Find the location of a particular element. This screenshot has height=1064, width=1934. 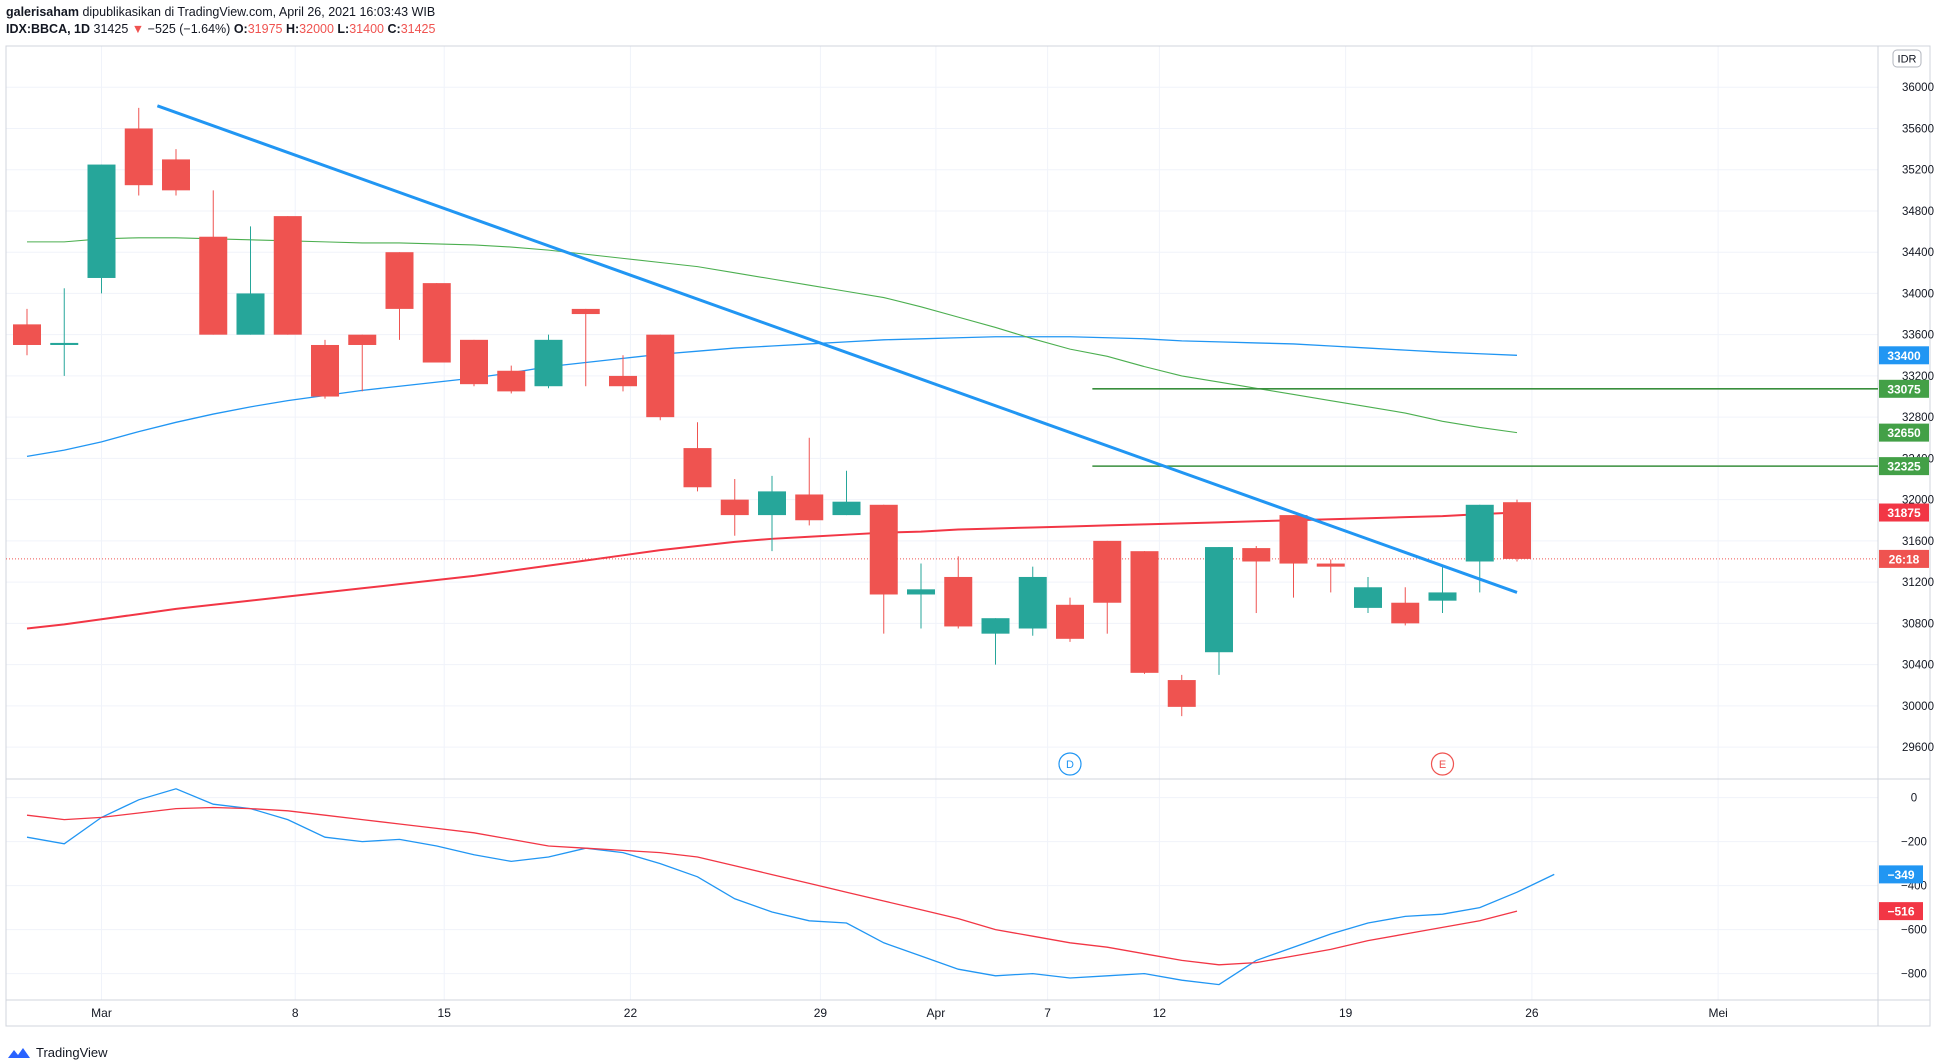

price-tick-label: 36000 is located at coordinates (1918, 88).